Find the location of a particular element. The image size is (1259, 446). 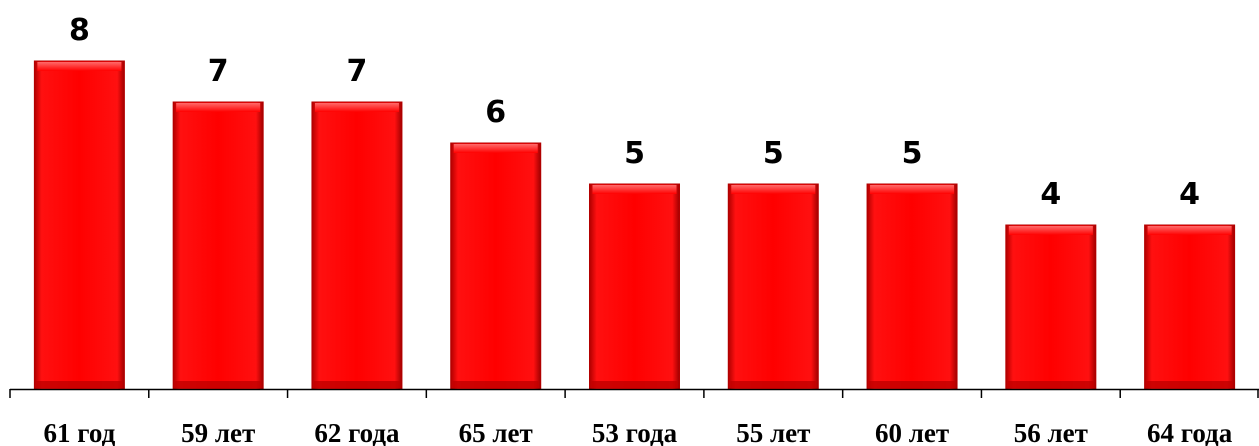

x-tick-label: 62 года is located at coordinates (357, 432).